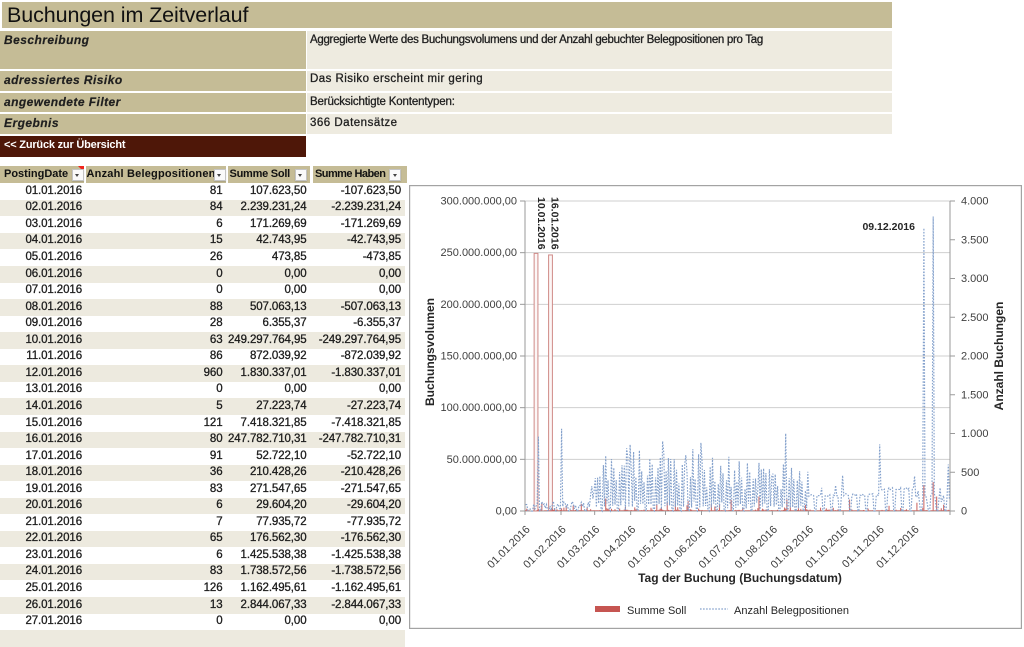 This screenshot has width=1024, height=647. What do you see at coordinates (999, 356) in the screenshot?
I see `svg-text: Anzahl Buchungen` at bounding box center [999, 356].